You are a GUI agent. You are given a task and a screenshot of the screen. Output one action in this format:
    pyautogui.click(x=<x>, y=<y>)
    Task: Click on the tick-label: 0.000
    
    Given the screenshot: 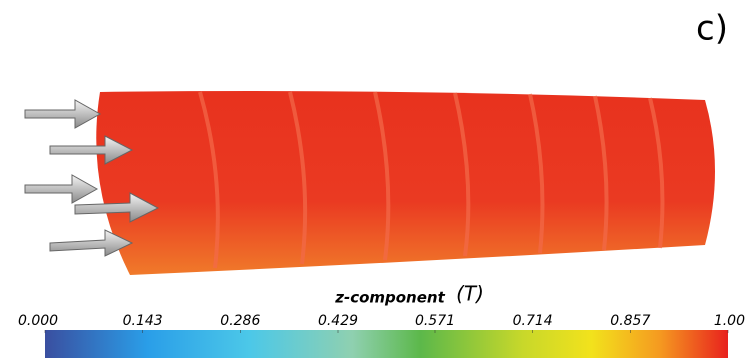 What is the action you would take?
    pyautogui.click(x=38, y=321)
    